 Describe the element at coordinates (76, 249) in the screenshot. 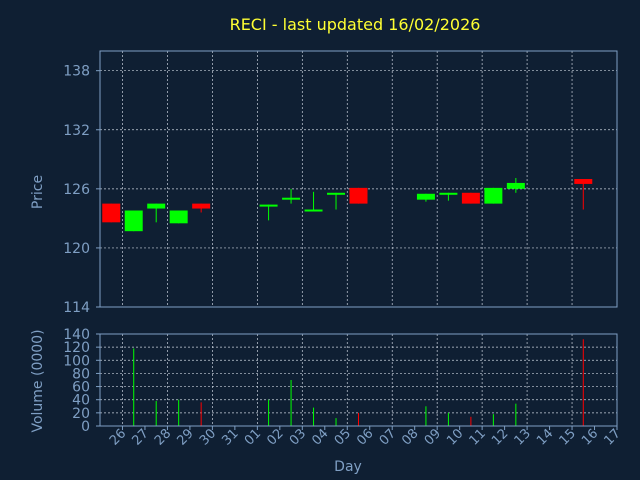

I see `price-tick-label: 120` at that location.